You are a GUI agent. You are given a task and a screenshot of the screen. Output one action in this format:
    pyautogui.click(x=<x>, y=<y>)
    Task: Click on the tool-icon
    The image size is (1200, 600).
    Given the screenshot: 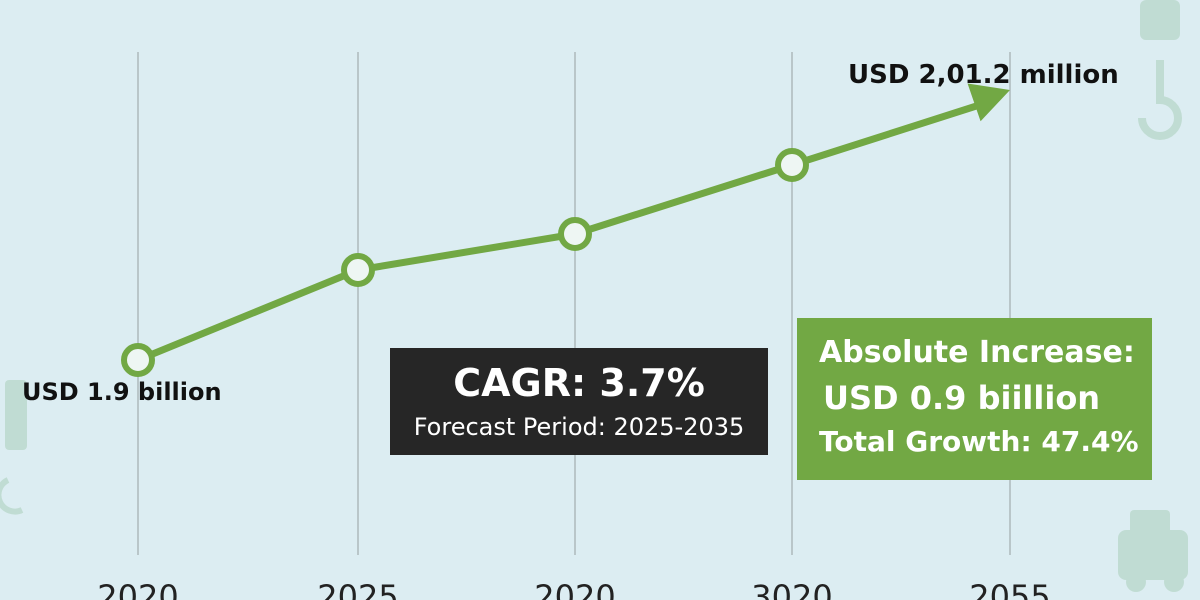 What is the action you would take?
    pyautogui.click(x=13, y=447)
    